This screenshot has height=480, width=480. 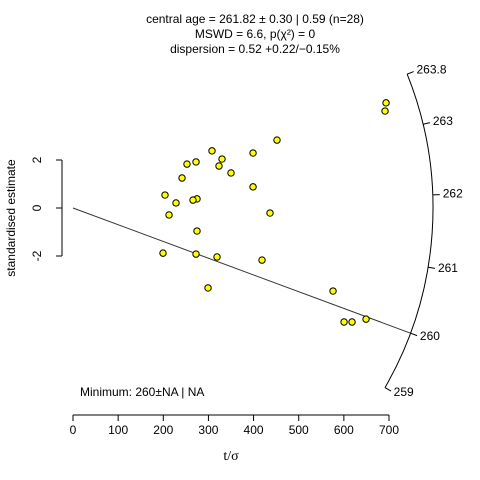 I want to click on arc-tick-label: 260, so click(x=430, y=336).